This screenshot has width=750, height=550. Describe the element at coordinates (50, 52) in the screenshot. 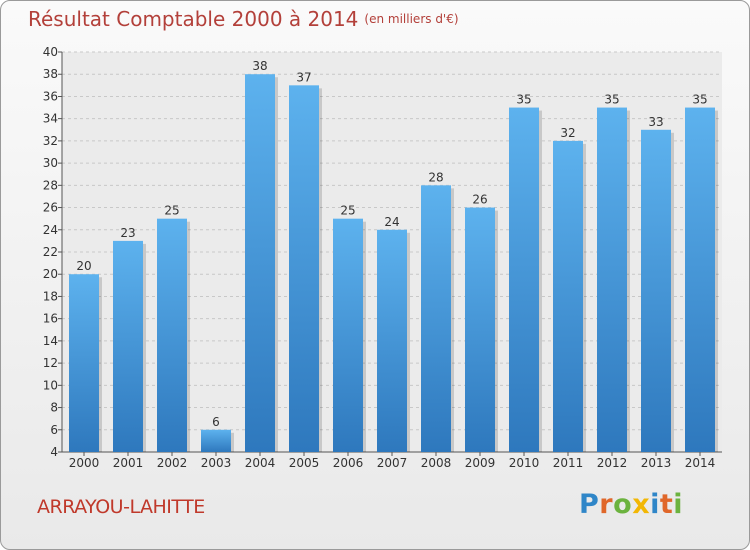

I see `y-tick-label: 40` at that location.